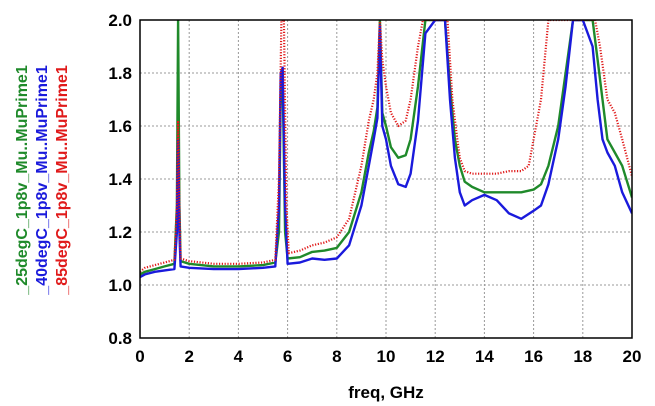 This screenshot has width=655, height=406. Describe the element at coordinates (120, 20) in the screenshot. I see `y-tick-label: 2.0` at that location.